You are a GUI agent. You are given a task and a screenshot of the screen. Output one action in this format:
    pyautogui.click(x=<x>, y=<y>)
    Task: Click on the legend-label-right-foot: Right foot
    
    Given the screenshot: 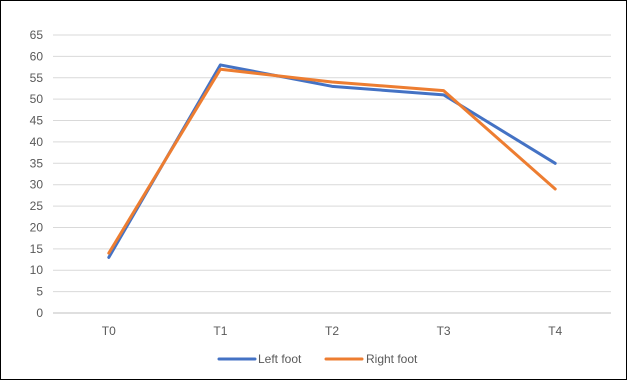 What is the action you would take?
    pyautogui.click(x=392, y=359)
    